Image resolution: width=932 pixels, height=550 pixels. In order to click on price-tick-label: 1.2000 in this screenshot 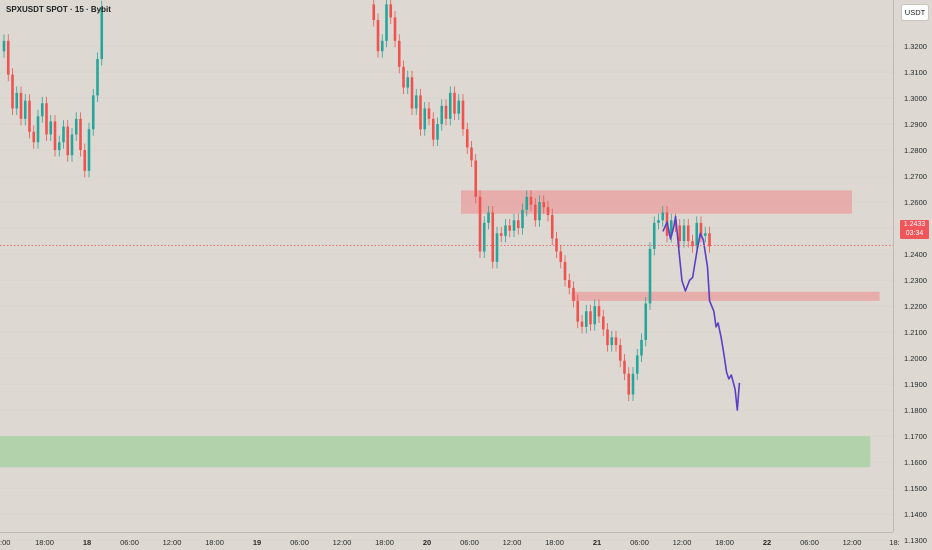, I will do `click(915, 358)`.